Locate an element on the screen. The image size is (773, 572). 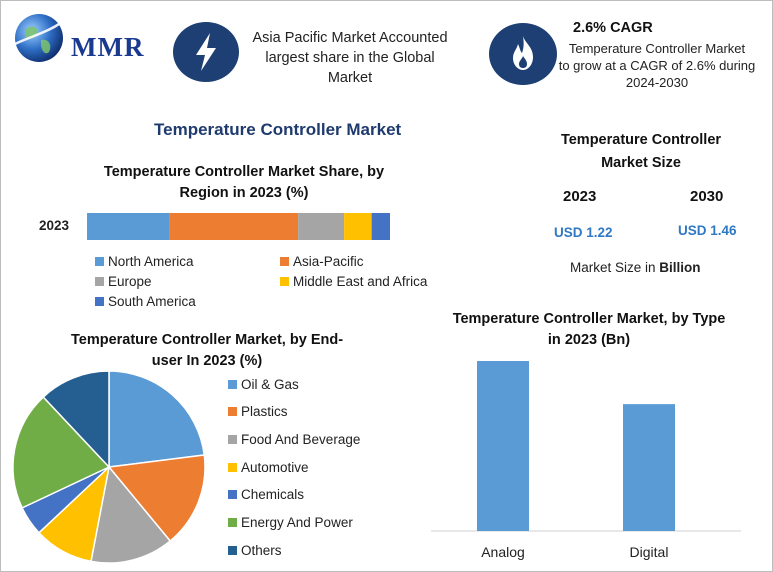
legend-item: South America is located at coordinates (145, 301).